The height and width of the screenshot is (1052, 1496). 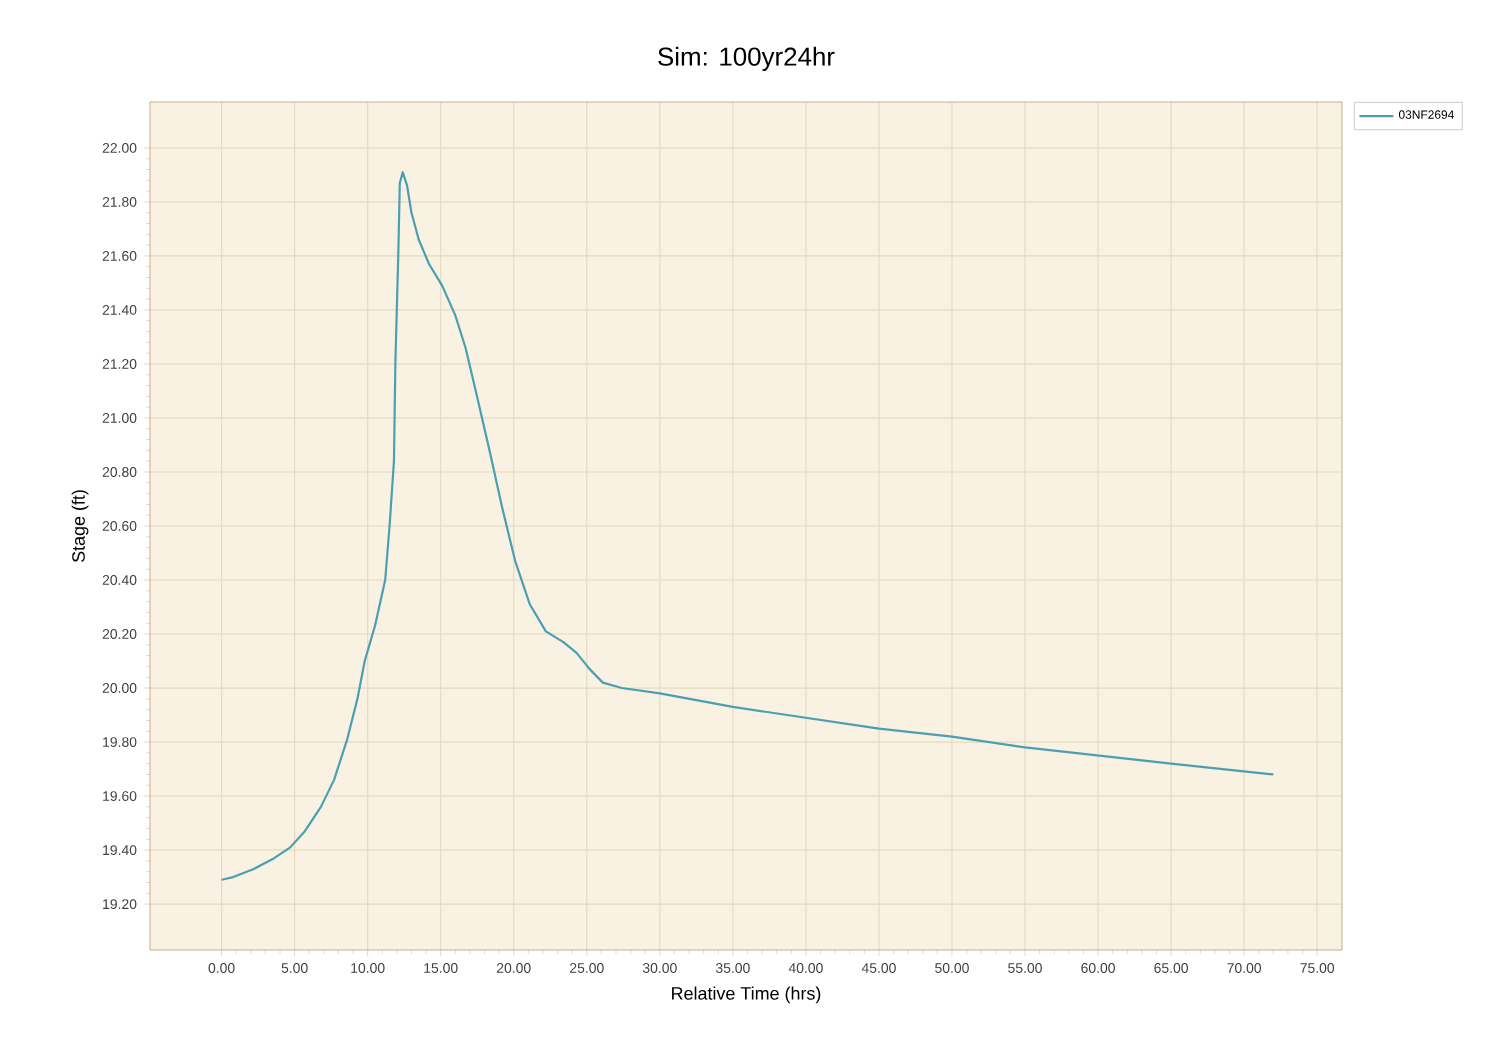 I want to click on chart-title: Sim: 100yr24hr, so click(x=746, y=58).